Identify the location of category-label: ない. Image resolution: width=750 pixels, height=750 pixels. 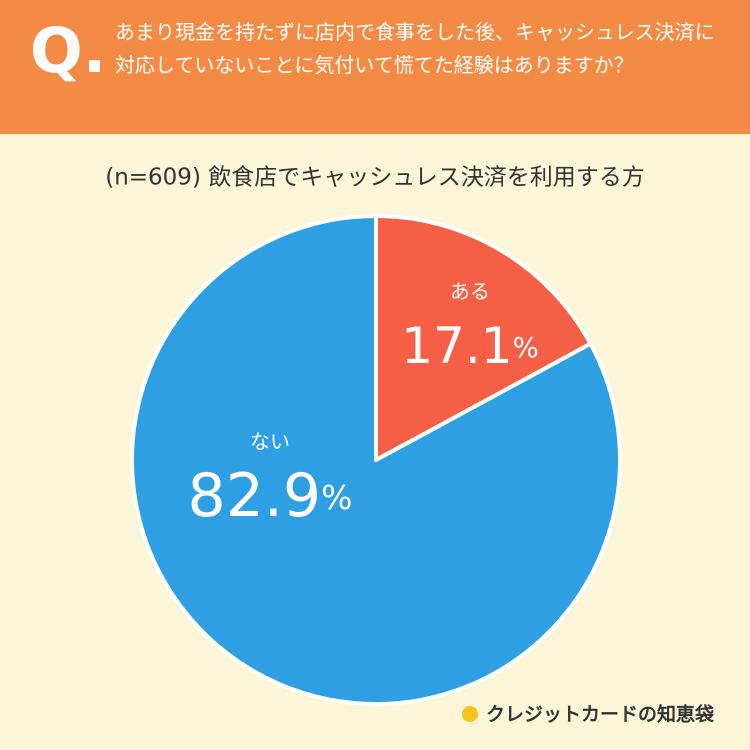
(270, 442).